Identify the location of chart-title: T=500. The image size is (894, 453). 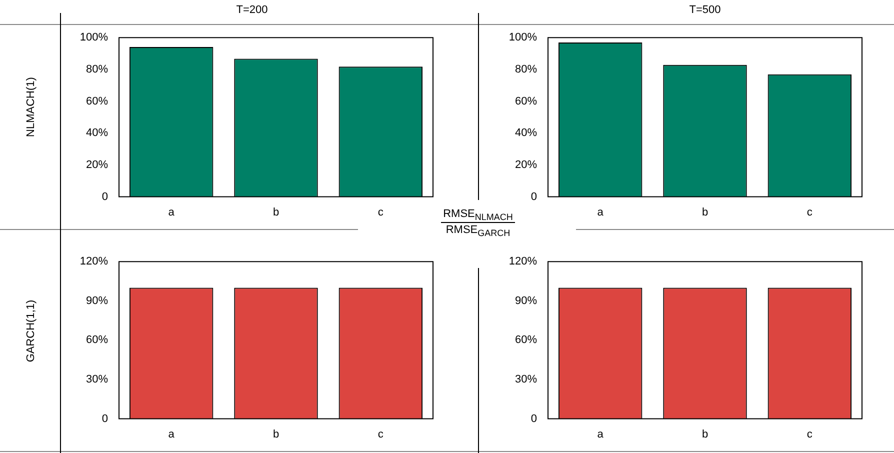
(705, 10).